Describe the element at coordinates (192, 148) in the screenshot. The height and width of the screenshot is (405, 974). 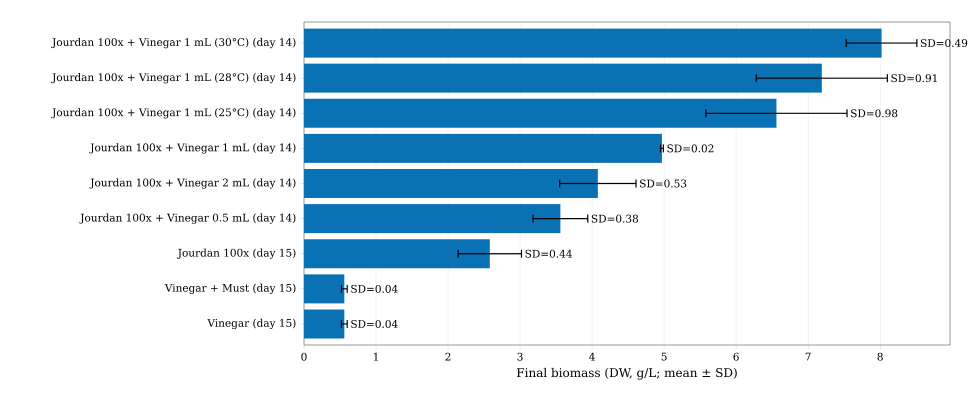
I see `y-tick-label: Jourdan 100x + Vinegar 1 mL (day 14)` at that location.